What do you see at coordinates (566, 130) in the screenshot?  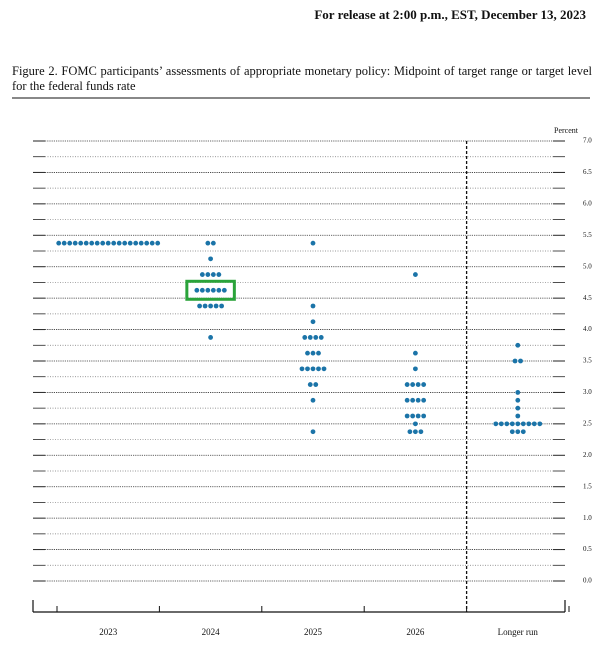 I see `y-axis-label: Percent` at bounding box center [566, 130].